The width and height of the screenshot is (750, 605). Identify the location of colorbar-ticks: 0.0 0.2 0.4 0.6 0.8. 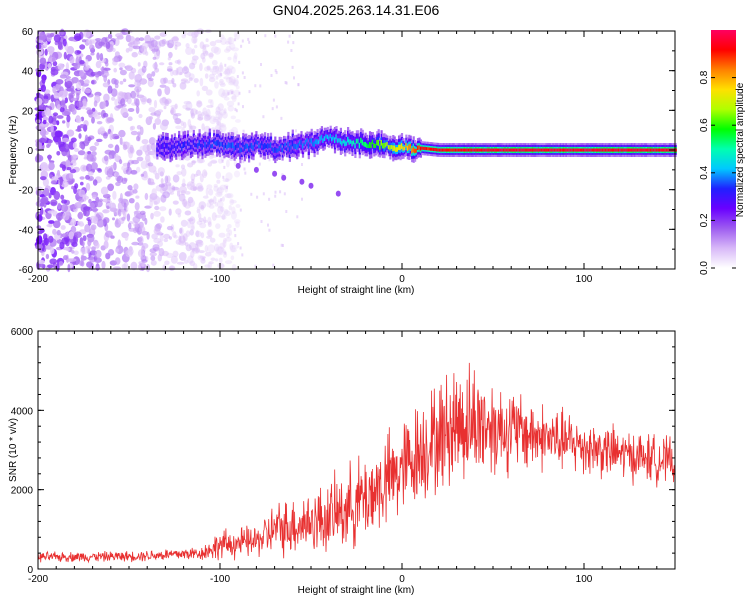
(717, 172).